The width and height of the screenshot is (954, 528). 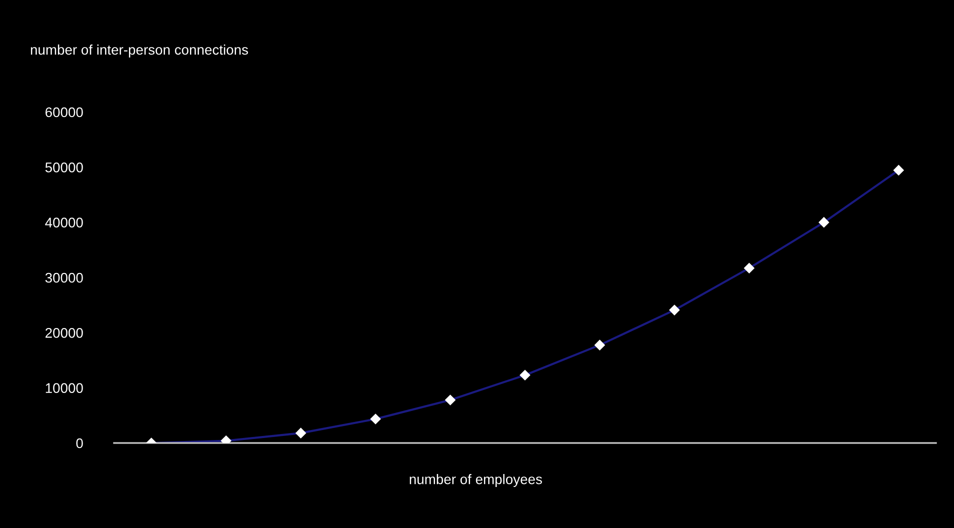 I want to click on y-tick-label: 20000, so click(x=64, y=333).